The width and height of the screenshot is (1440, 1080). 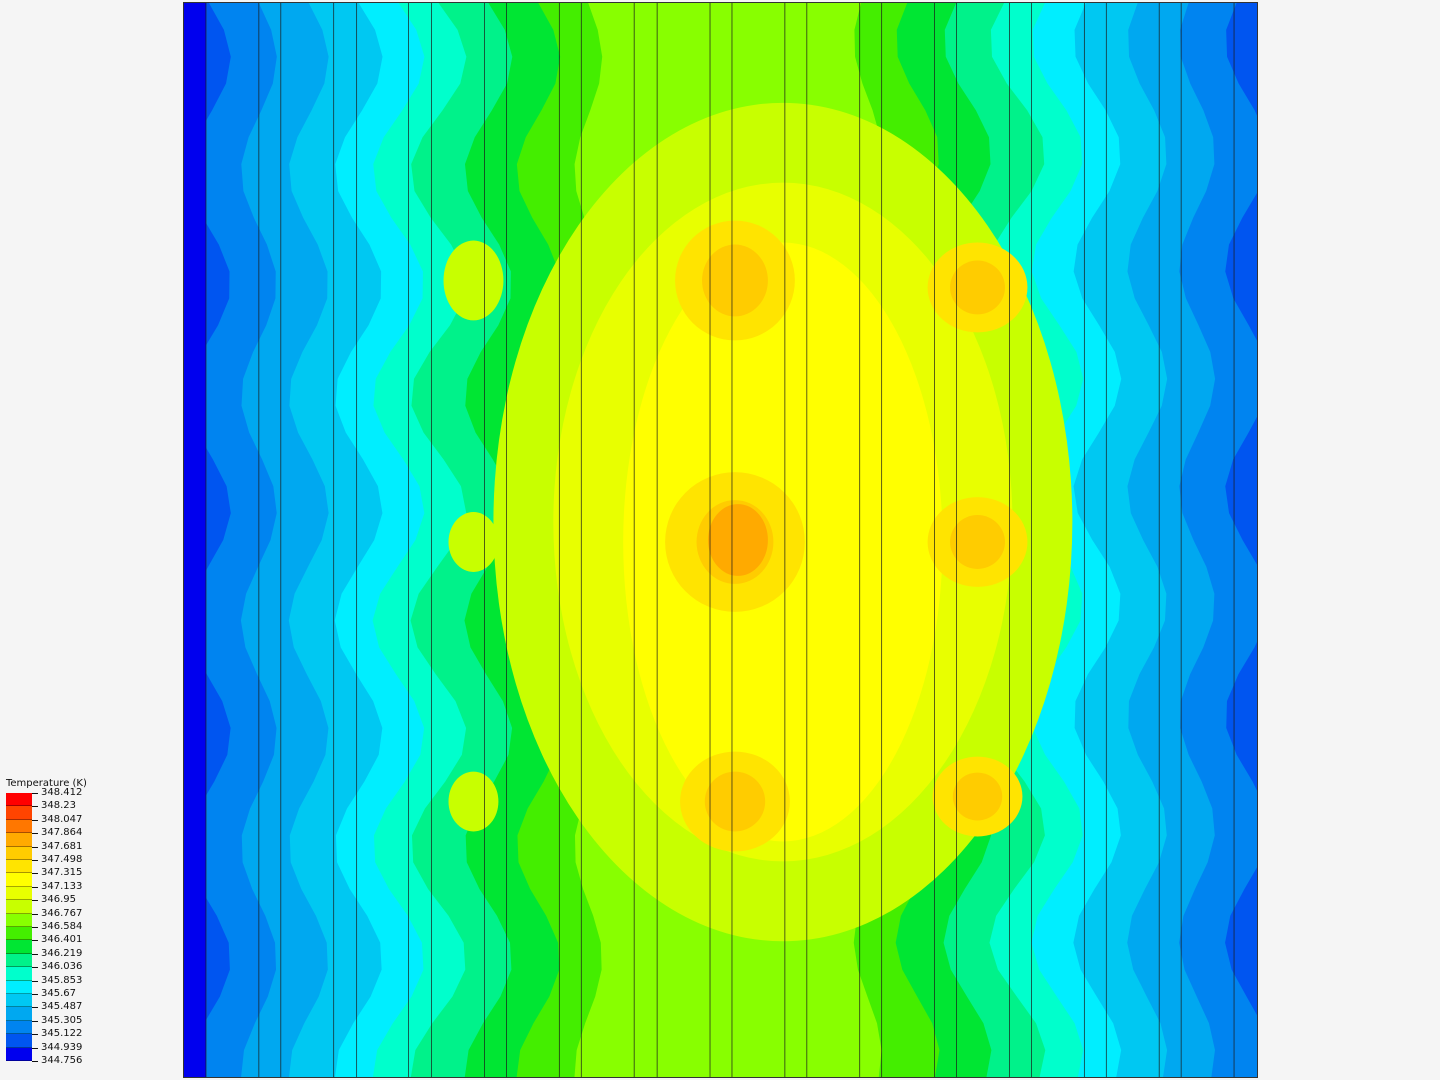 I want to click on legend-tick-label: 346.401, so click(x=62, y=940).